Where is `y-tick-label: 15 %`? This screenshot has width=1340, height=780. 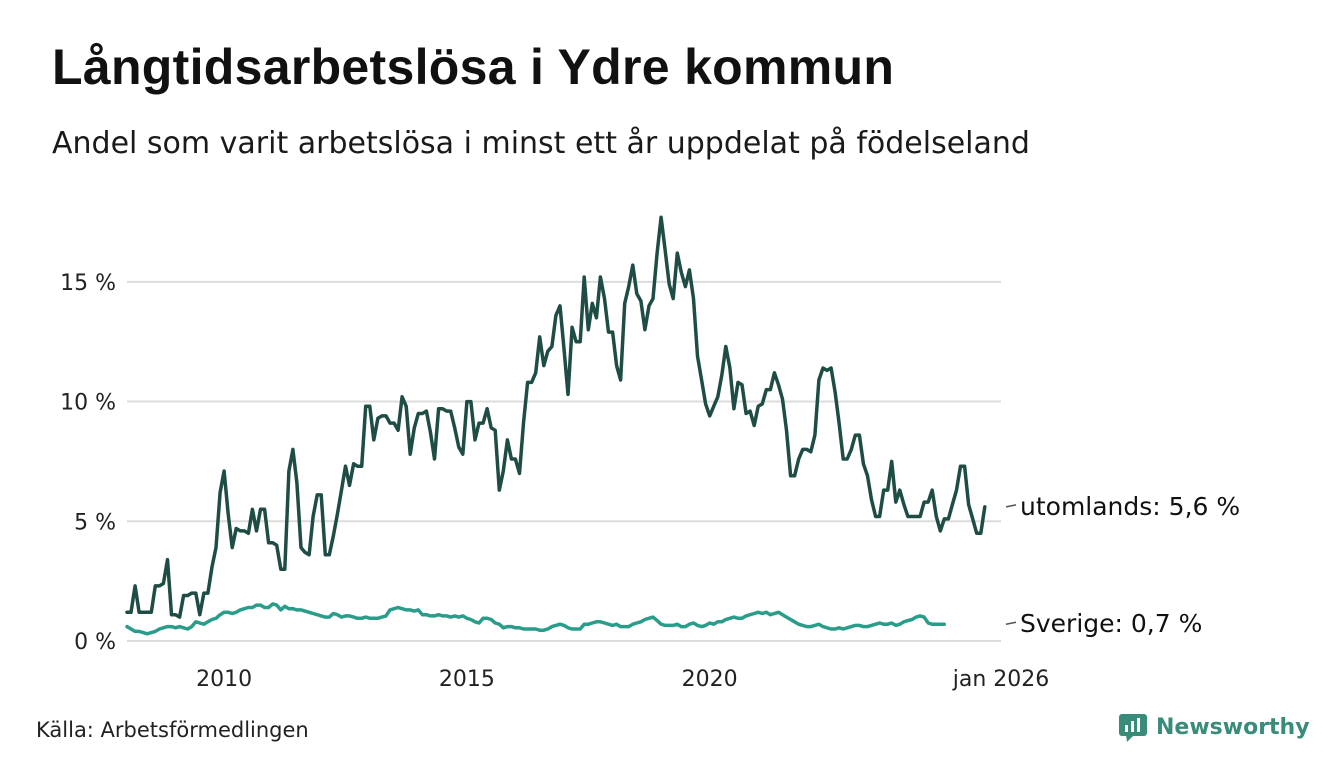
y-tick-label: 15 % is located at coordinates (88, 283).